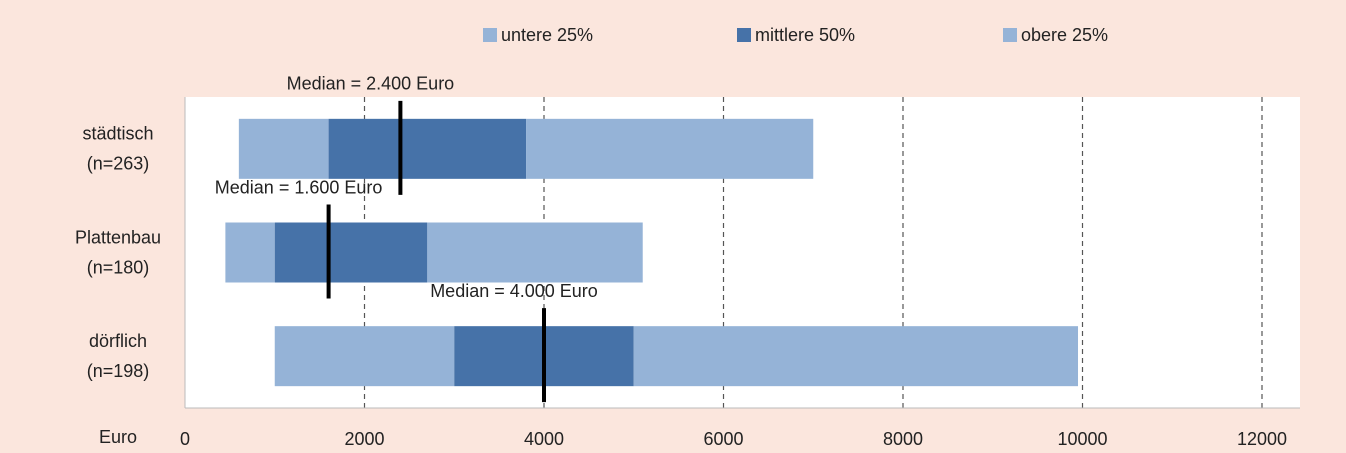 This screenshot has width=1346, height=453. What do you see at coordinates (299, 187) in the screenshot?
I see `median-label: Median = 1.600 Euro` at bounding box center [299, 187].